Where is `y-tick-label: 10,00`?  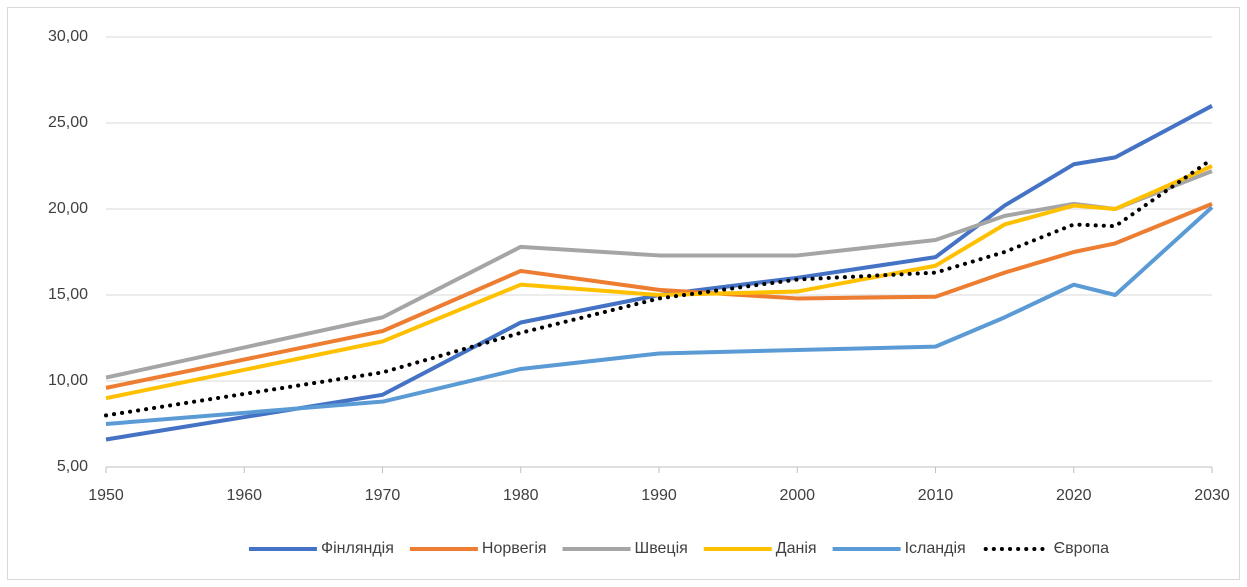 y-tick-label: 10,00 is located at coordinates (68, 380).